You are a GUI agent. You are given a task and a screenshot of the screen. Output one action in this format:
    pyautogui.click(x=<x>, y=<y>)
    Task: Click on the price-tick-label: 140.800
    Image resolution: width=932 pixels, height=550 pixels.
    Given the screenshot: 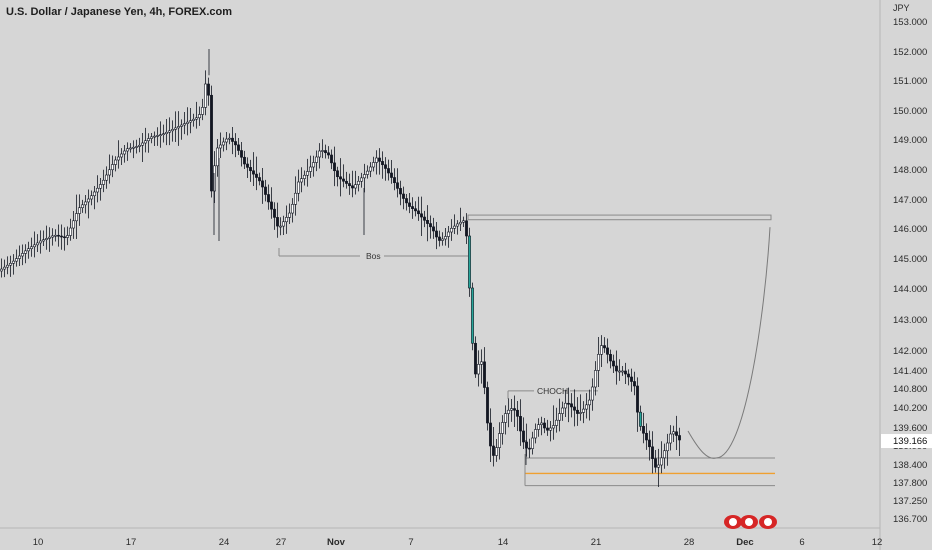 What is the action you would take?
    pyautogui.click(x=910, y=389)
    